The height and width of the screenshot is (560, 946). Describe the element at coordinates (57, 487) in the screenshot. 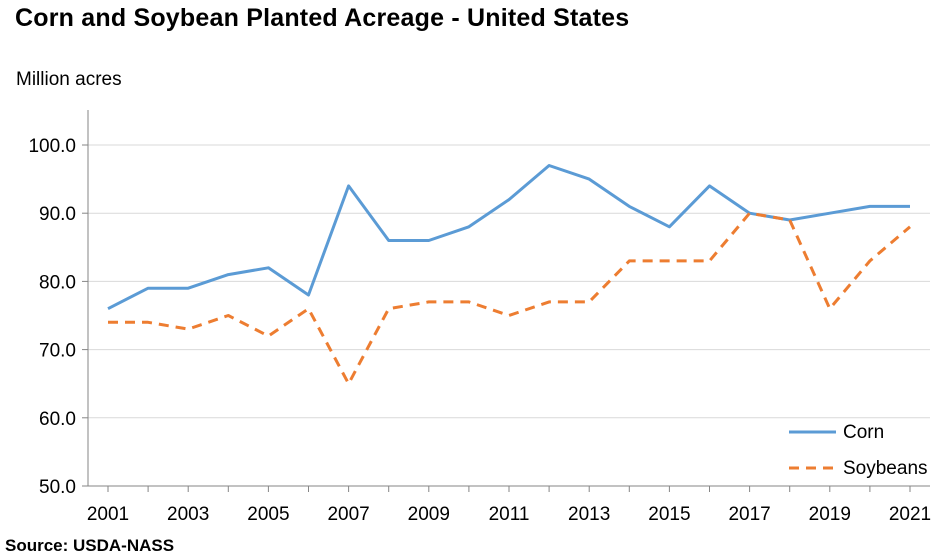

I see `y-tick-label: 50.0` at that location.